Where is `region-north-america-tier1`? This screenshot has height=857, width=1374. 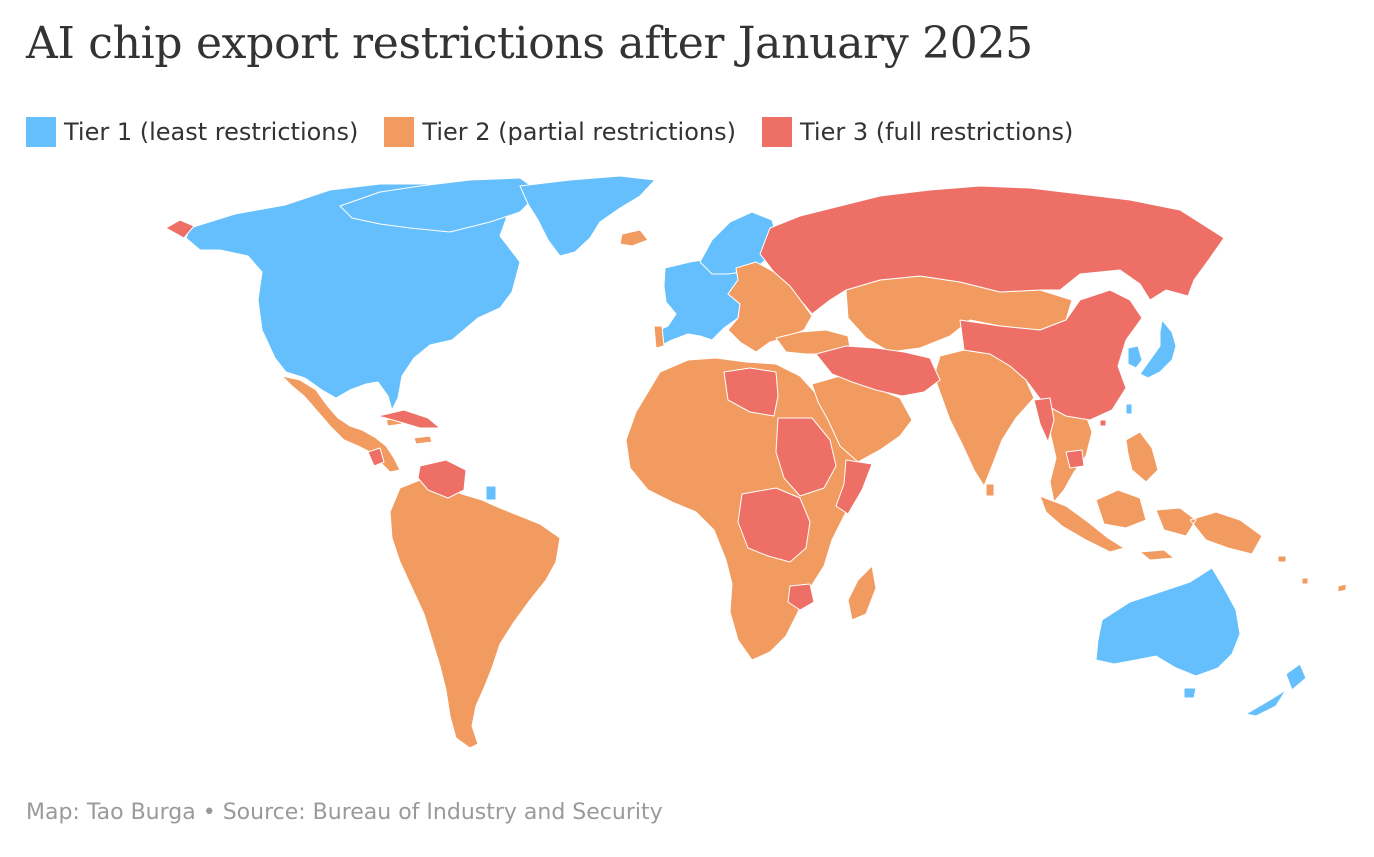 region-north-america-tier1 is located at coordinates (353, 297).